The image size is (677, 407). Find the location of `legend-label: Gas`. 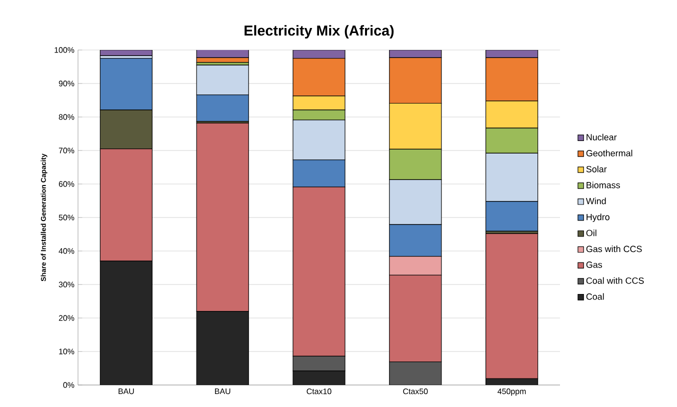

legend-label: Gas is located at coordinates (594, 265).